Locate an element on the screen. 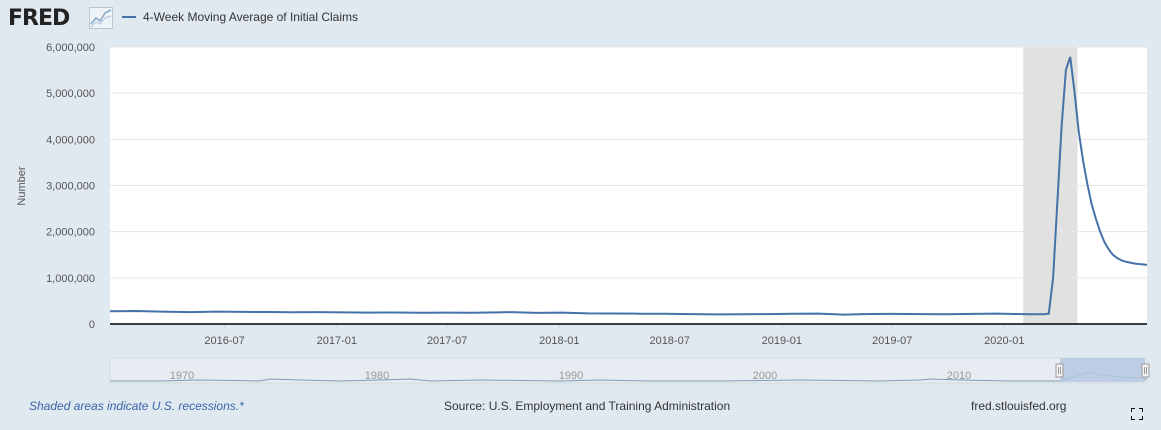 The height and width of the screenshot is (430, 1161). navigator-track is located at coordinates (628, 370).